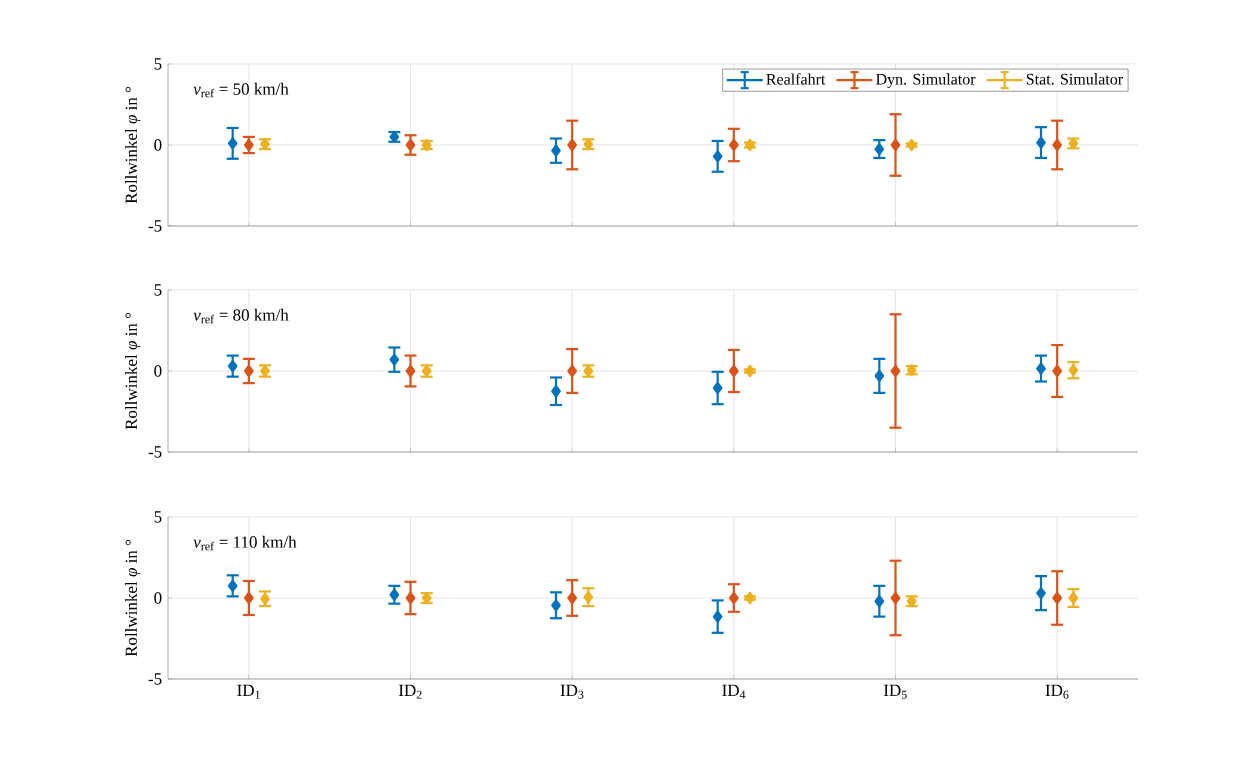 The height and width of the screenshot is (760, 1256). I want to click on x-tick-label: ID$_{1}$, so click(248, 691).